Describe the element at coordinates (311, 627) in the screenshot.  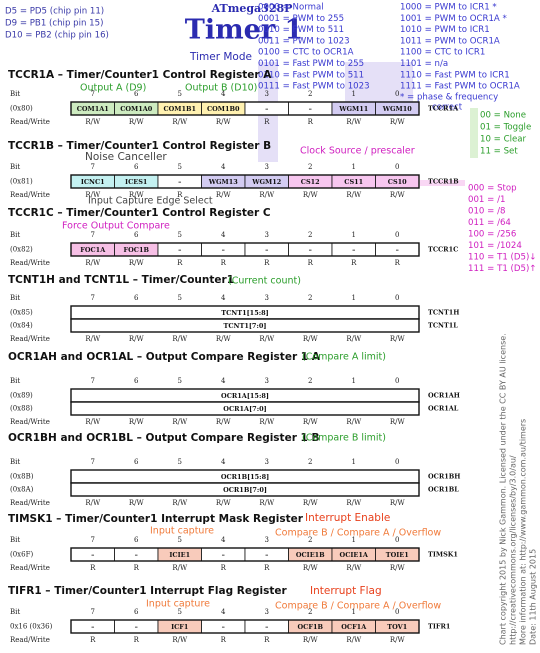
I see `cell-label: OCF1B` at that location.